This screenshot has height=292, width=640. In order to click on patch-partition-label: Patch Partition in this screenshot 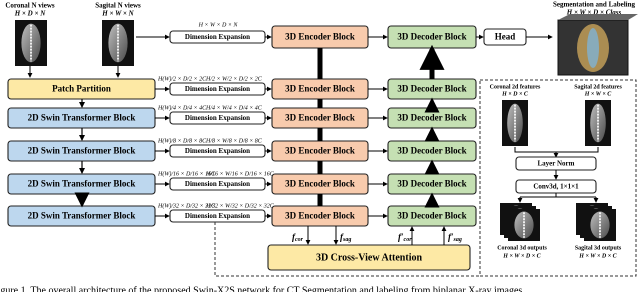, I will do `click(81, 89)`.